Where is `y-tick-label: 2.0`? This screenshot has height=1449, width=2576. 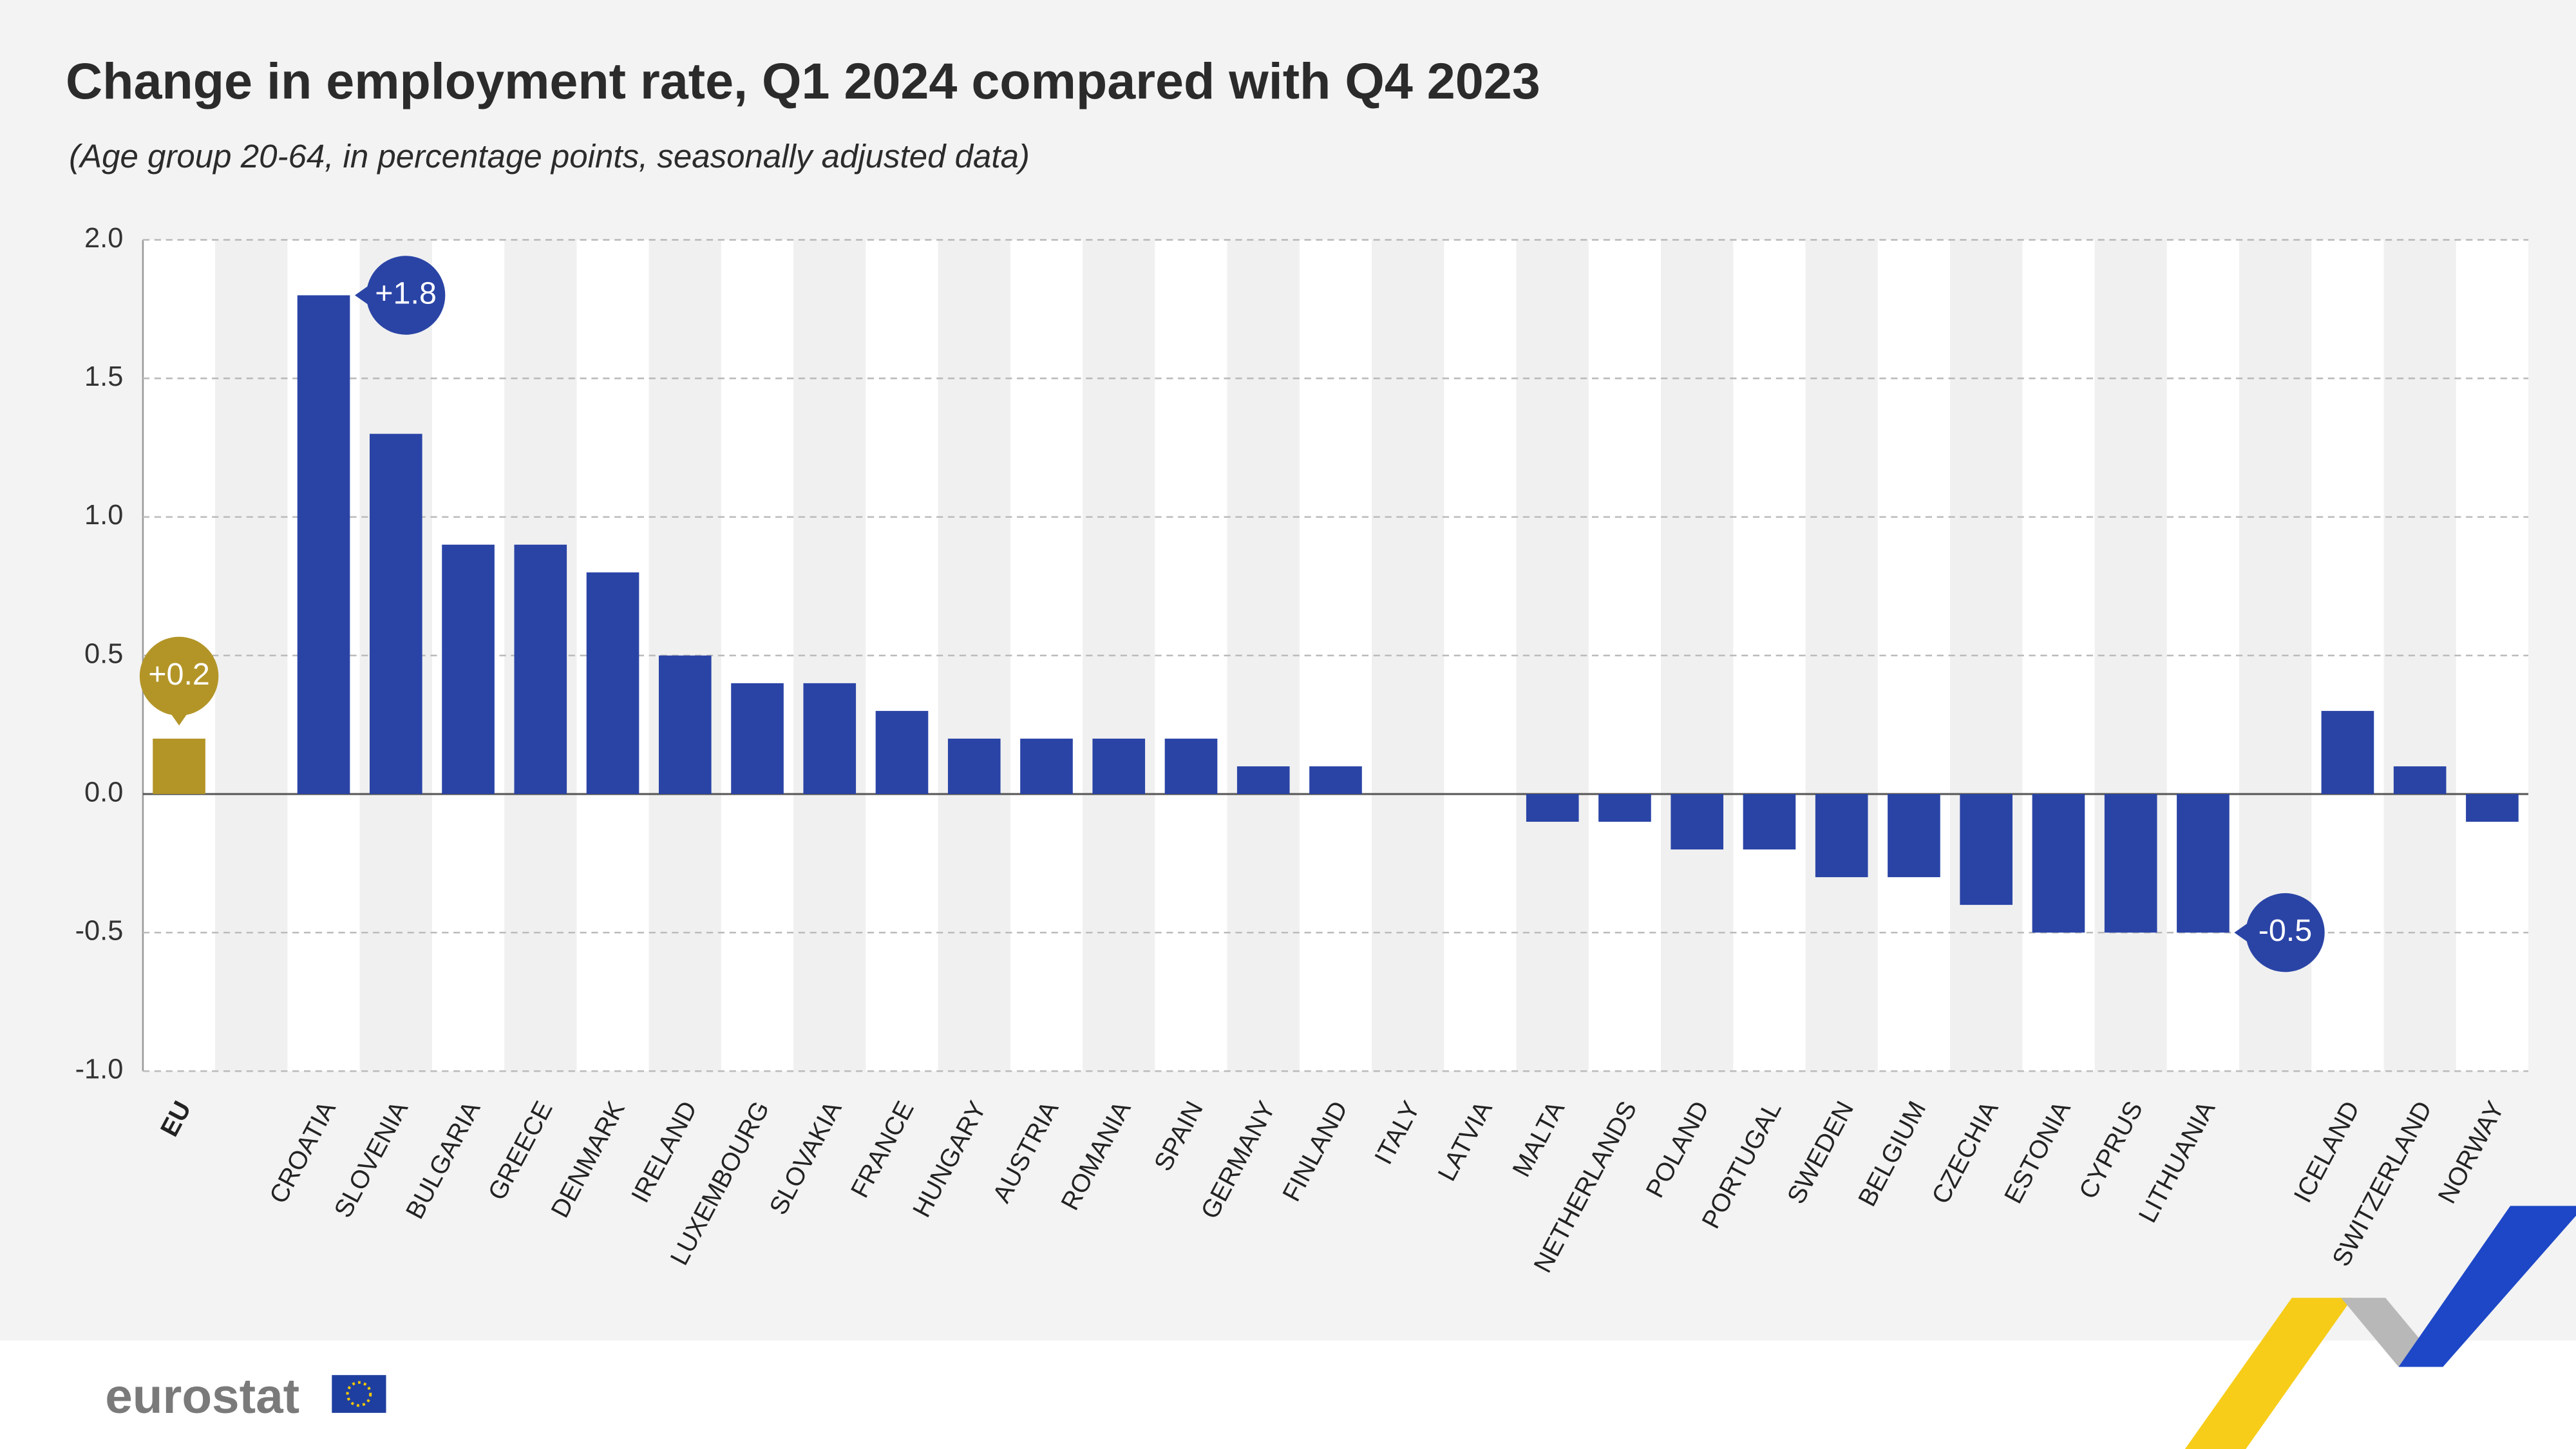
y-tick-label: 2.0 is located at coordinates (104, 239).